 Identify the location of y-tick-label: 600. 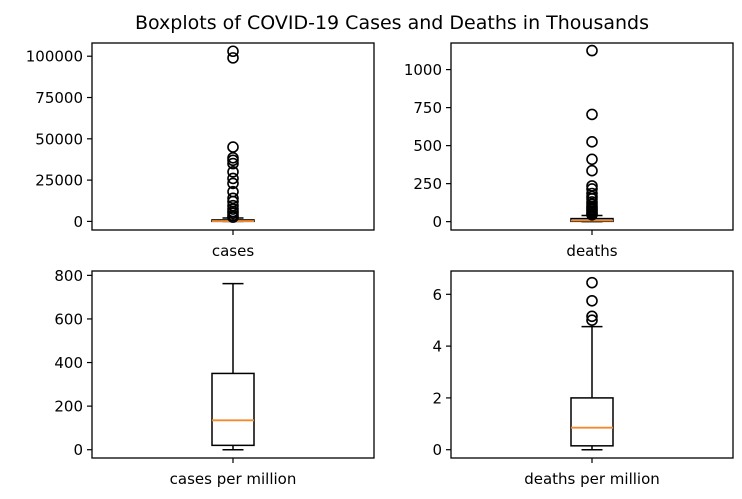
(68, 319).